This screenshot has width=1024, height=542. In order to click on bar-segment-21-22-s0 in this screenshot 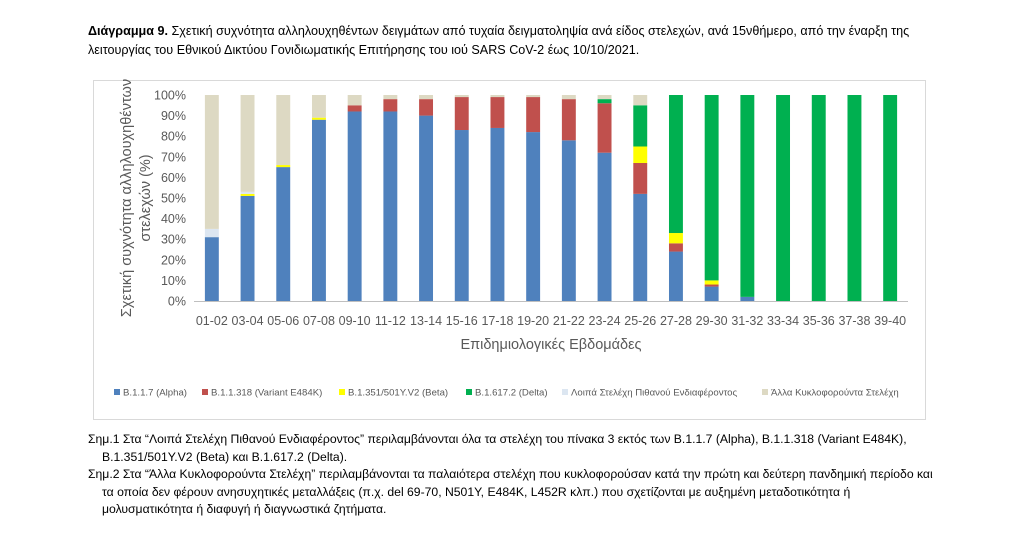, I will do `click(568, 220)`.